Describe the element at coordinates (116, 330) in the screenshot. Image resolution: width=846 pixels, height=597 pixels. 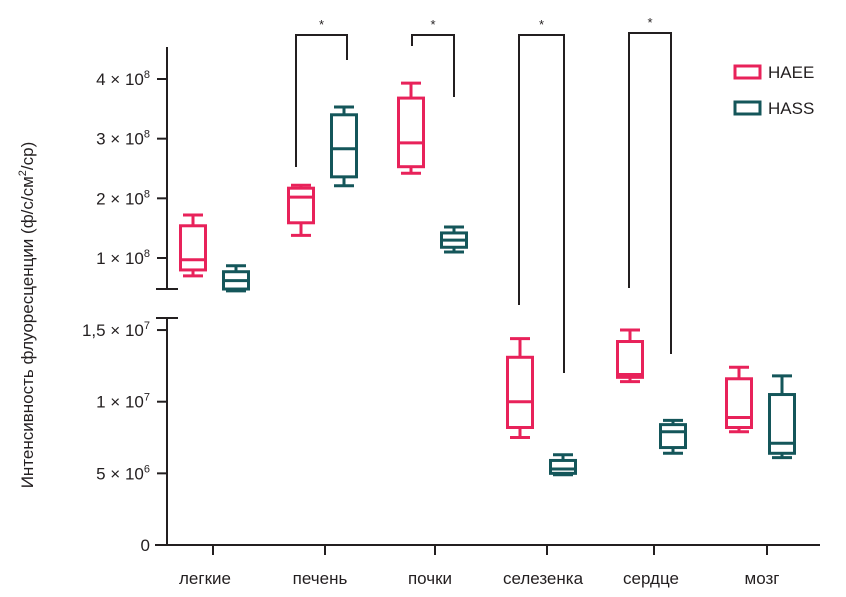
I see `y-tick-label: 1,5 × 107` at that location.